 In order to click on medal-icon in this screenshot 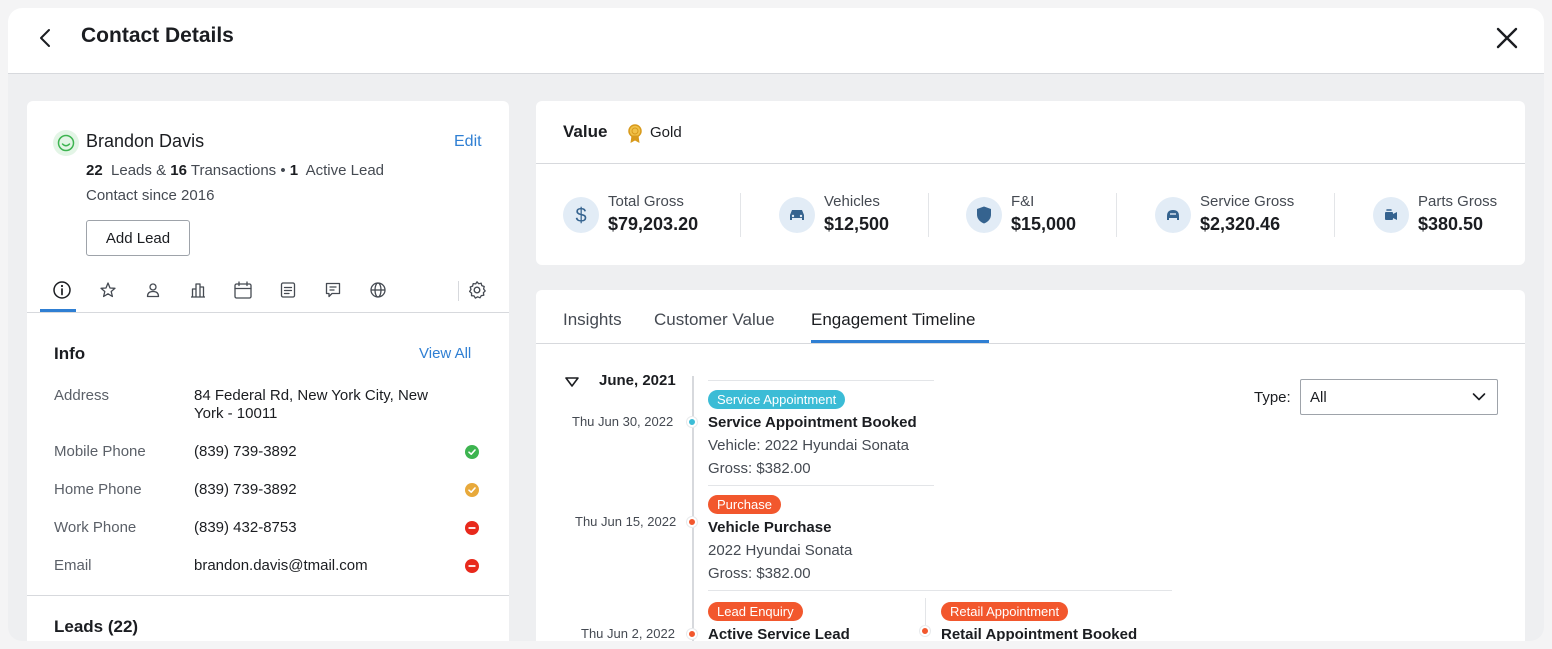, I will do `click(635, 133)`.